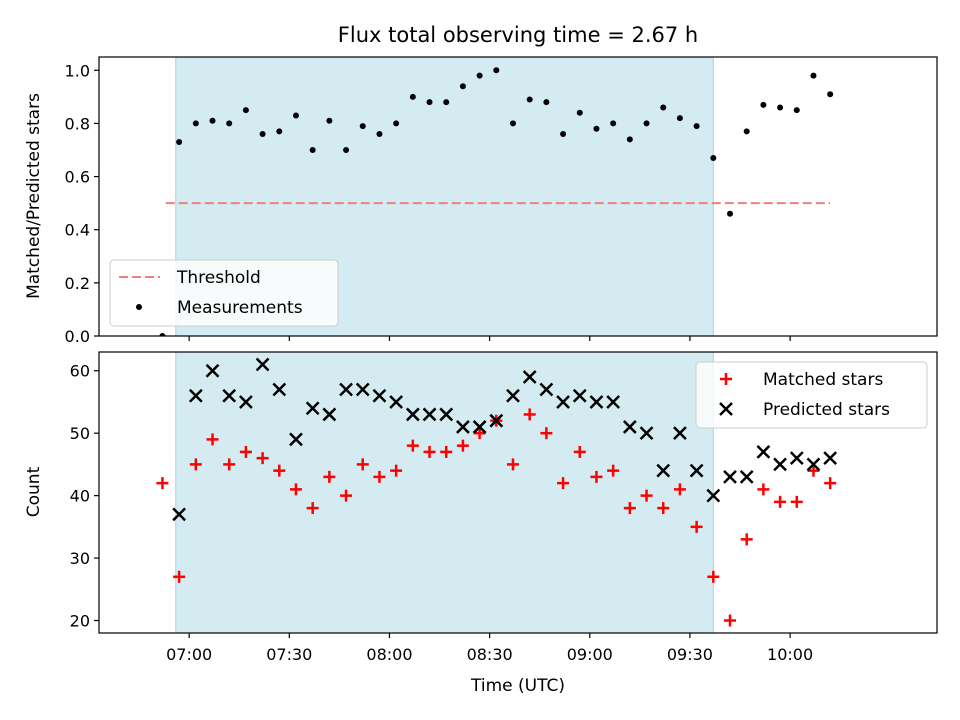 Image resolution: width=960 pixels, height=720 pixels. I want to click on legend-predicted-swatch, so click(726, 409).